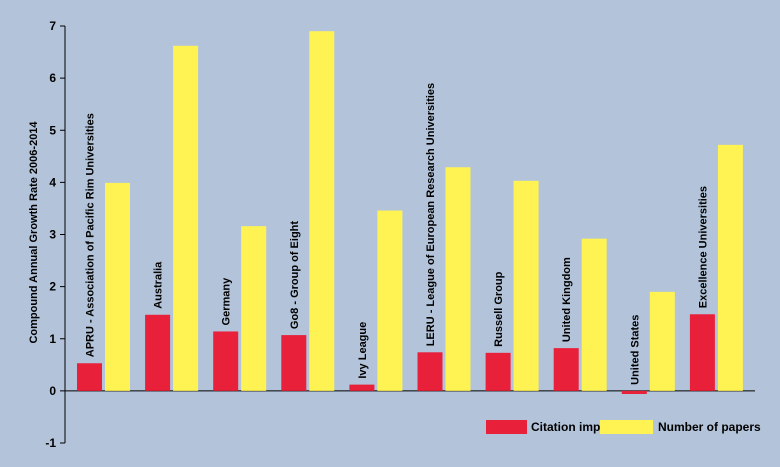 The image size is (780, 467). Describe the element at coordinates (52, 235) in the screenshot. I see `y-tick-label: 3` at that location.